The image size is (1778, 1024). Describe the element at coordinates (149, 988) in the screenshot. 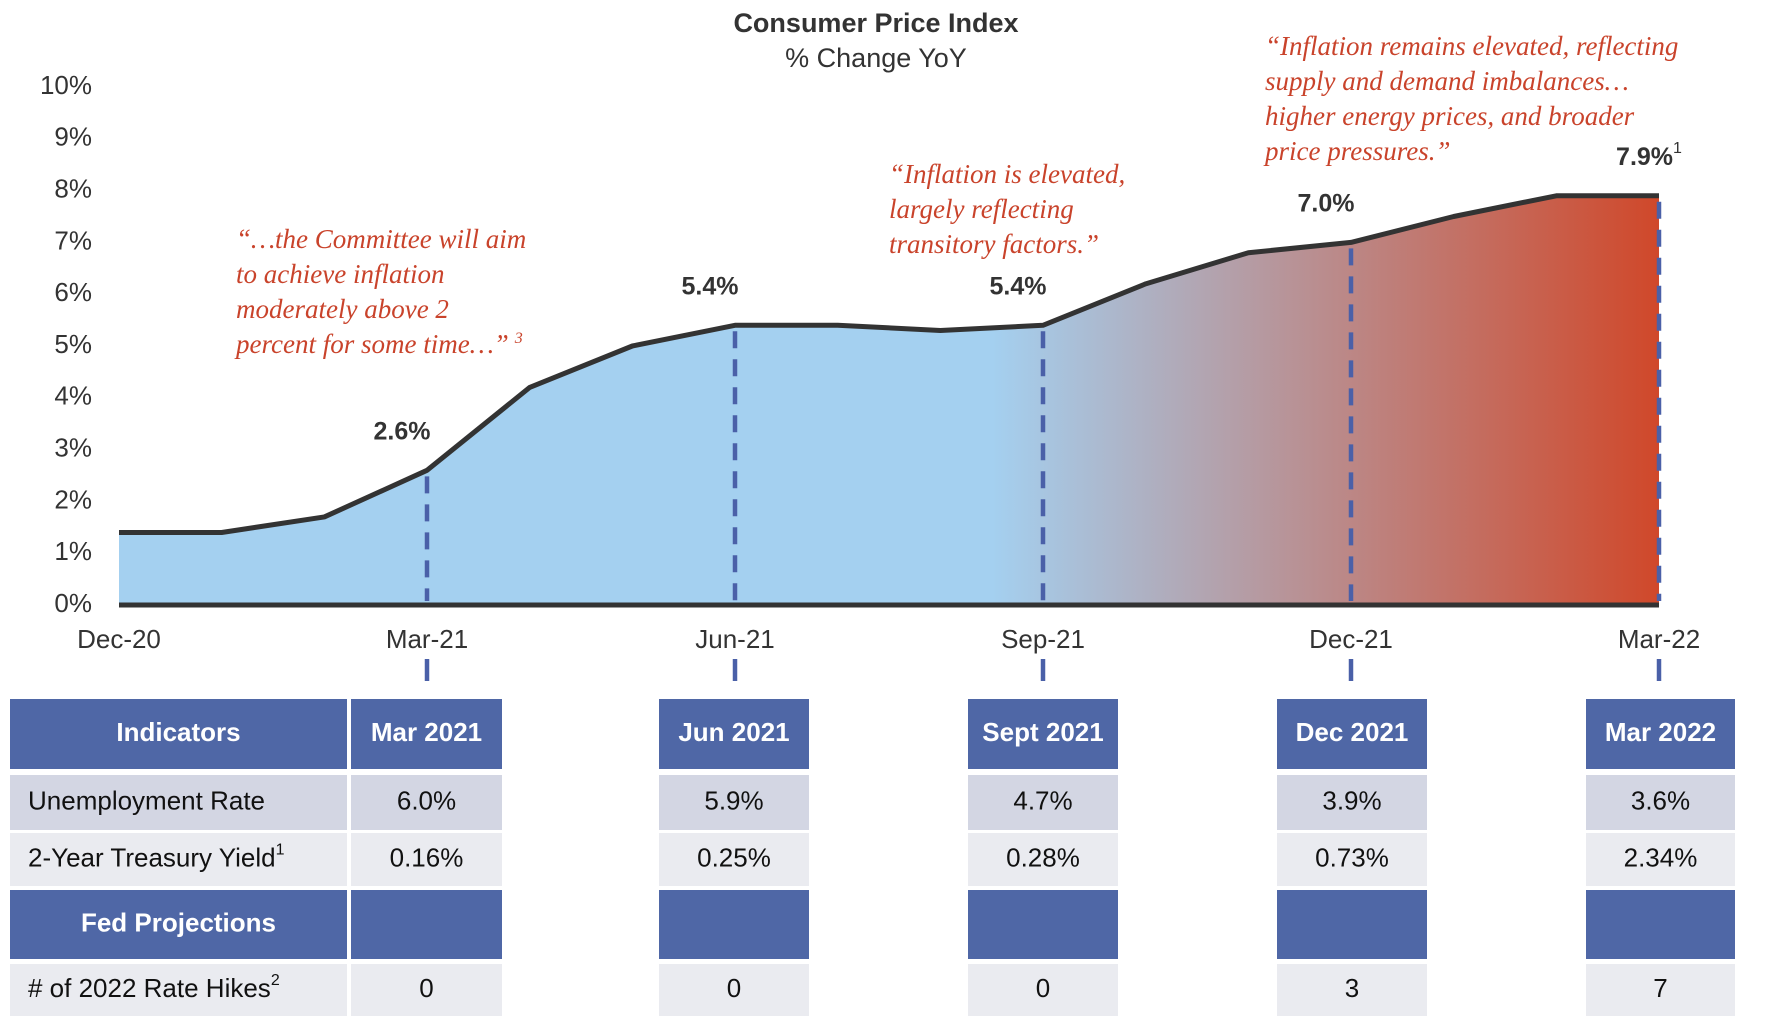

I see `row-label-text: # of 2022 Rate Hikes` at that location.